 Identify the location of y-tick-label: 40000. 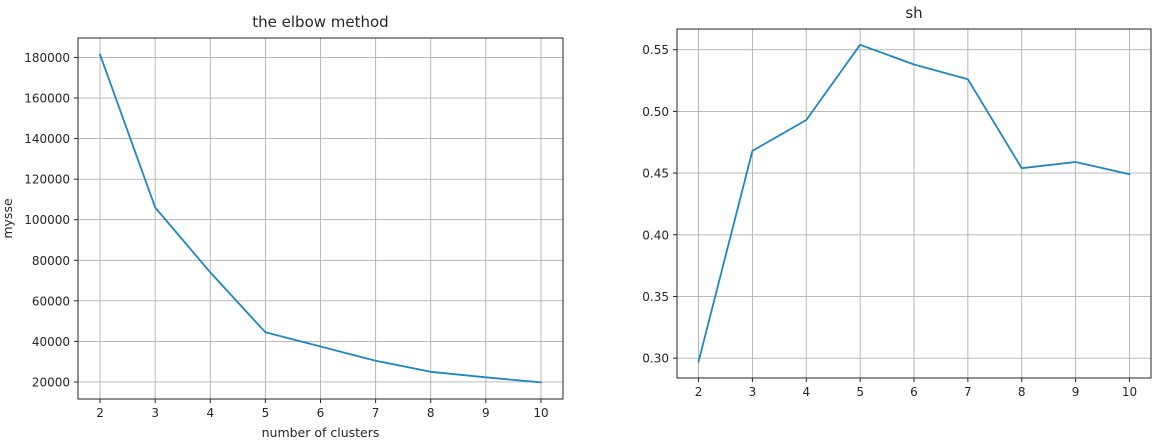
(51, 342).